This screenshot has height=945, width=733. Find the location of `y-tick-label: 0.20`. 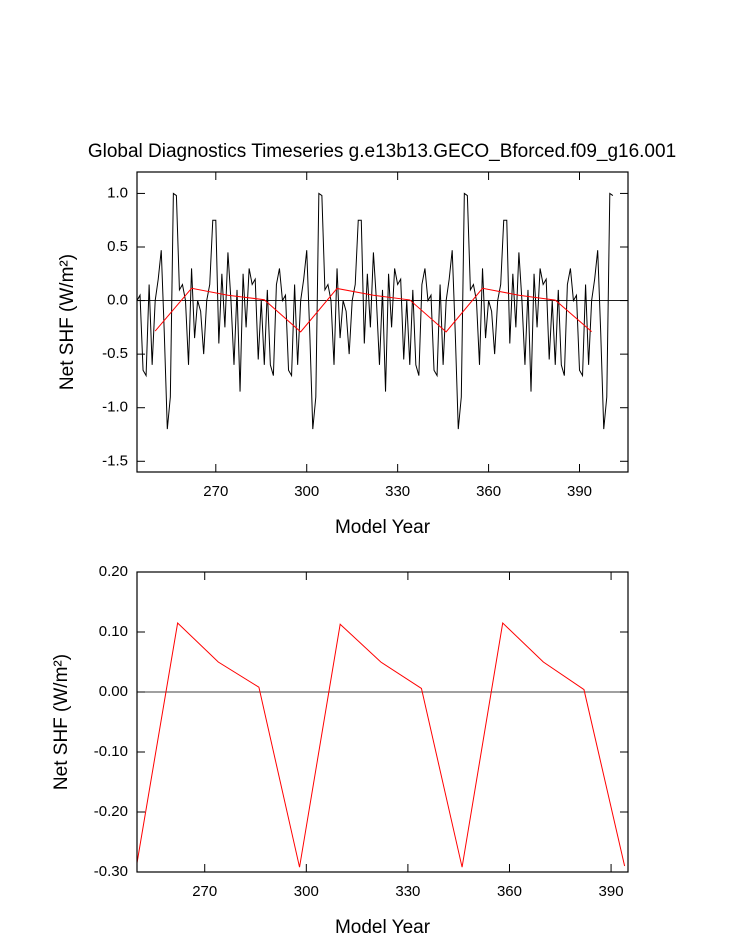

y-tick-label: 0.20 is located at coordinates (113, 571).